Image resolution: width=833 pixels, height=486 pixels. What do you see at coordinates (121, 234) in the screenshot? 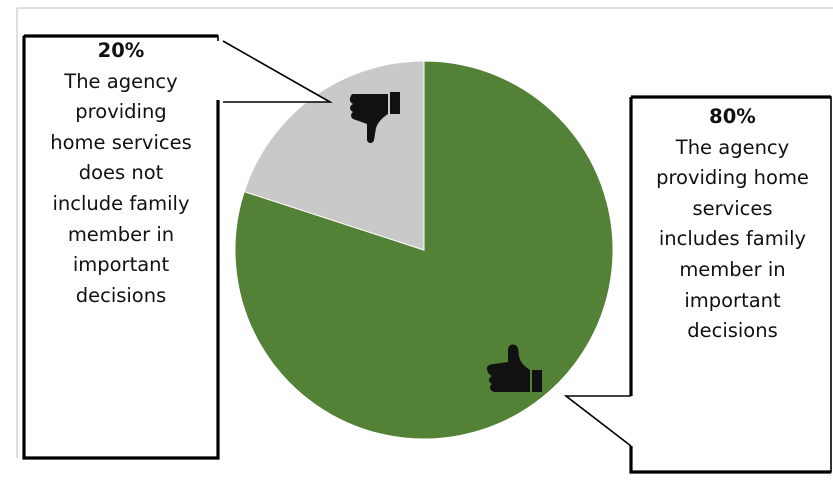
I see `callout-left-line: member in` at bounding box center [121, 234].